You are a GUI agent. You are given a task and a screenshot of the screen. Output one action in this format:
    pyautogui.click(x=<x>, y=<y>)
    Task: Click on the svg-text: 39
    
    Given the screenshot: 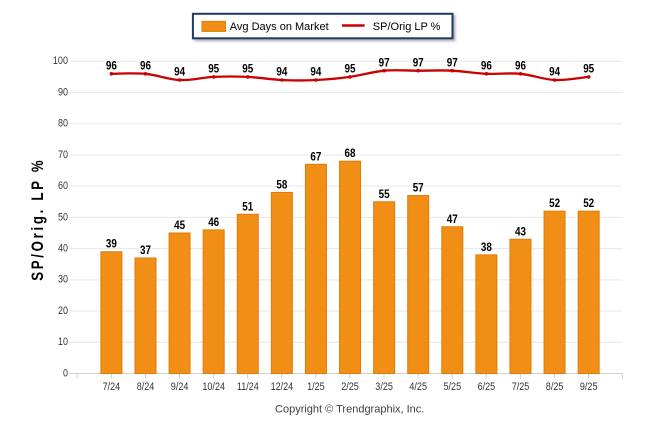 What is the action you would take?
    pyautogui.click(x=111, y=244)
    